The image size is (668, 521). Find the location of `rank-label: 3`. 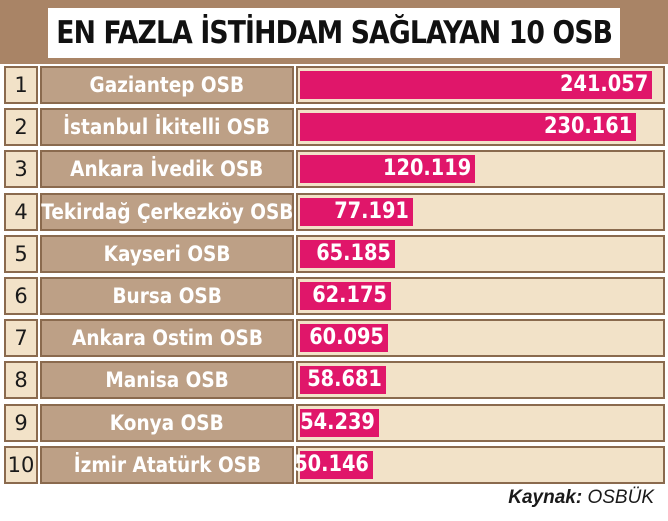

rank-label: 3 is located at coordinates (21, 169).